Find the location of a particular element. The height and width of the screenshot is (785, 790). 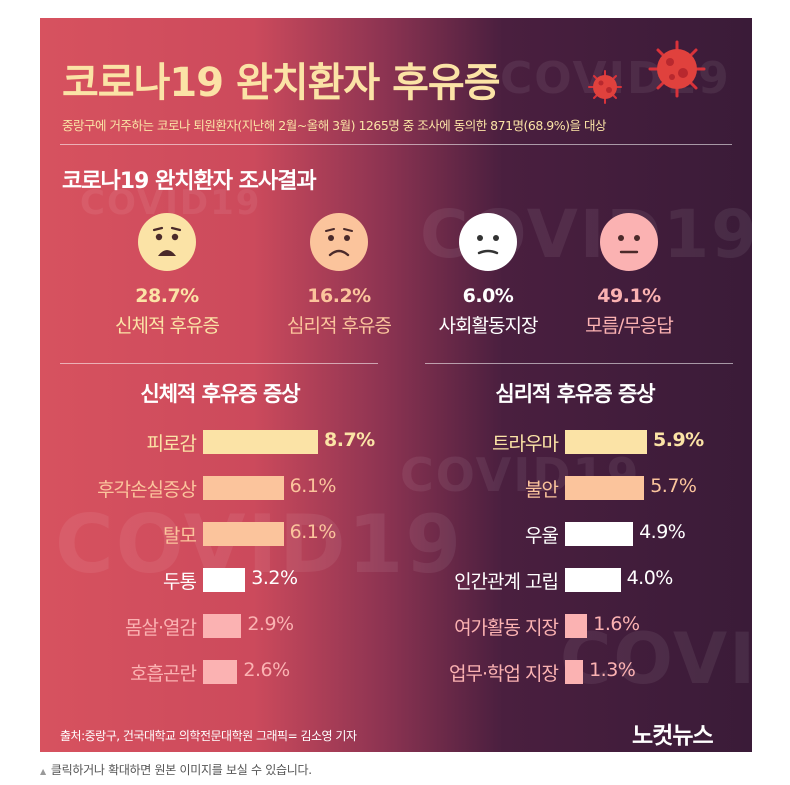

frown-face-icon is located at coordinates (339, 242).